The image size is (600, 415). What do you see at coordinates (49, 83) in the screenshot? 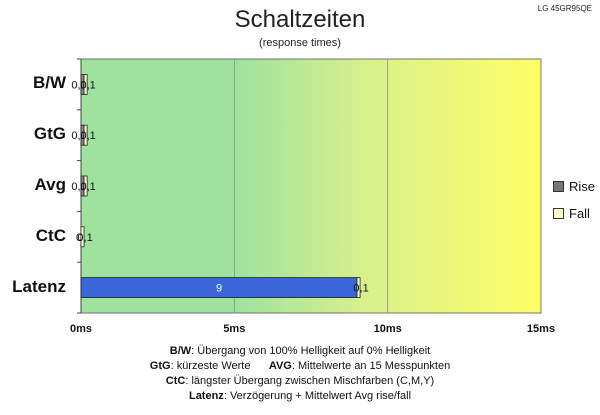
I see `category-label: B/W` at bounding box center [49, 83].